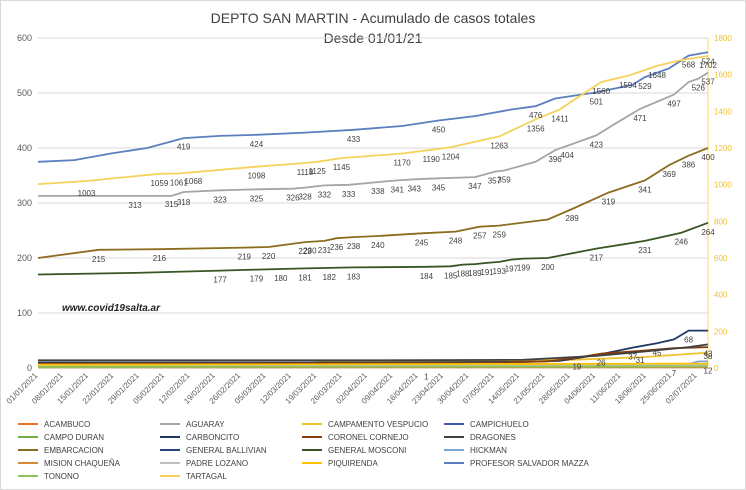  What do you see at coordinates (74, 437) in the screenshot?
I see `legend-label: CAMPO DURAN` at bounding box center [74, 437].